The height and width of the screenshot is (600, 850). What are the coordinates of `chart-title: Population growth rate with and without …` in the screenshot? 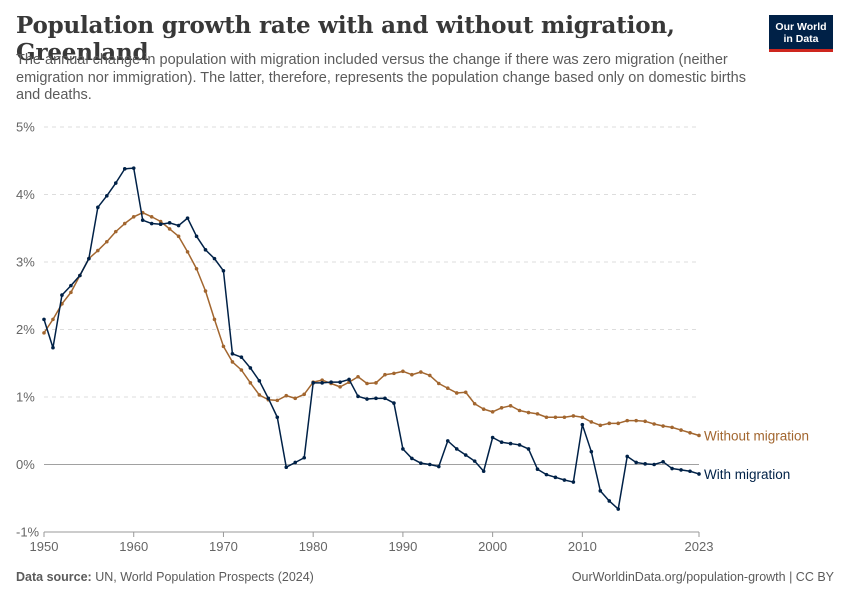 It's located at (345, 39).